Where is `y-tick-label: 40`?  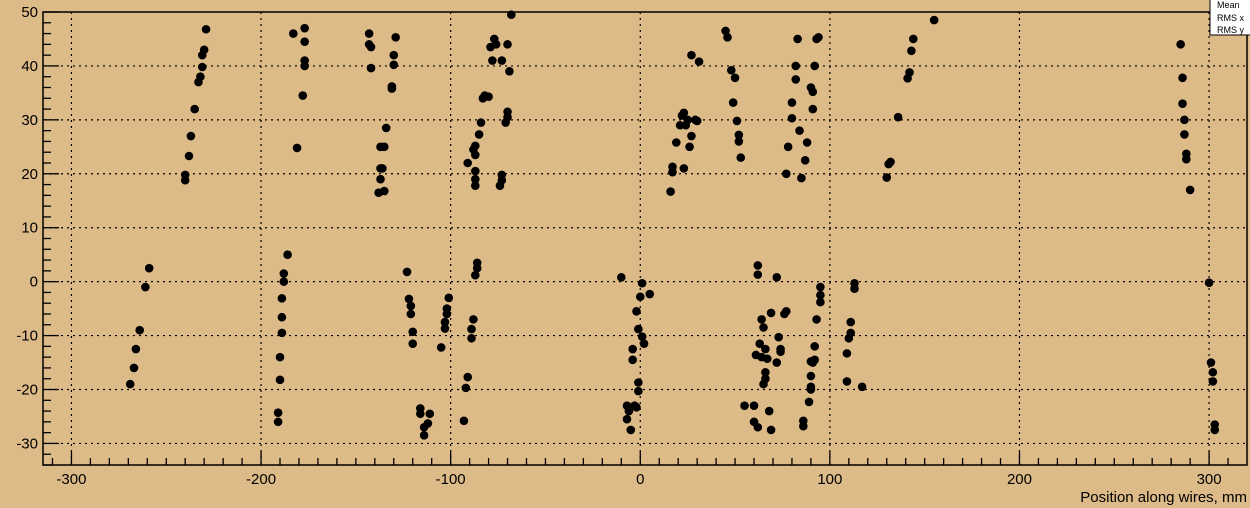 y-tick-label: 40 is located at coordinates (29, 66).